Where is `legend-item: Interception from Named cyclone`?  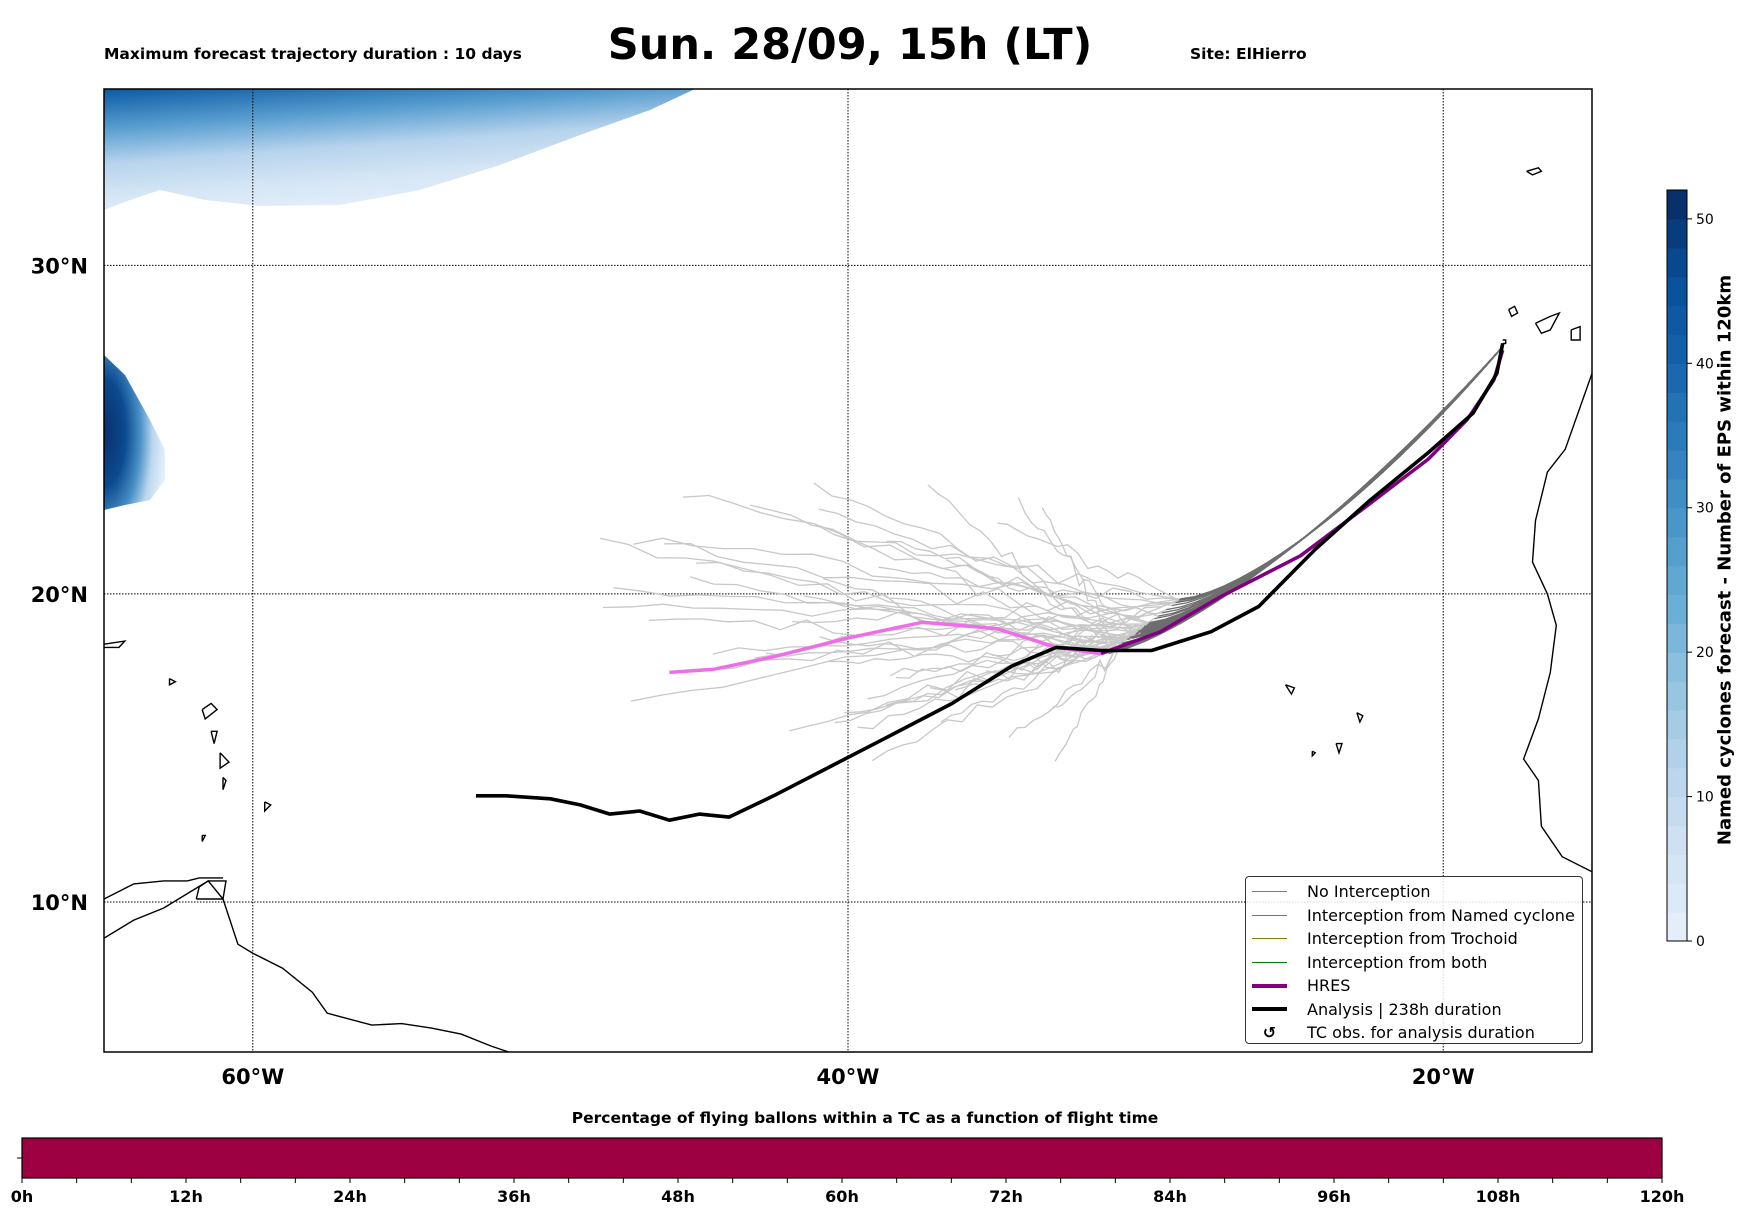 legend-item: Interception from Named cyclone is located at coordinates (1414, 916).